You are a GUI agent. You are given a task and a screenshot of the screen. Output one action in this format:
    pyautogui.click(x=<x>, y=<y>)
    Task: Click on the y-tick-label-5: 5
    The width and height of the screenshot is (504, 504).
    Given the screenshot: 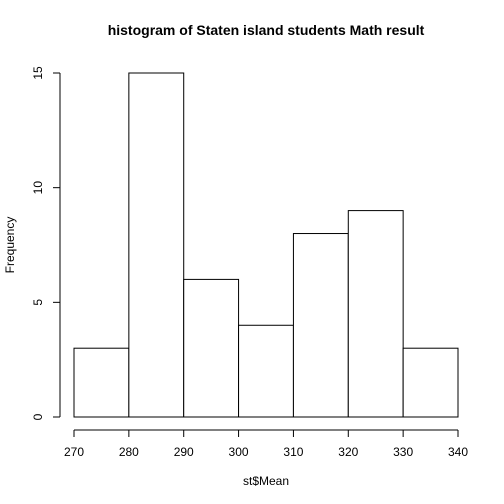 What is the action you would take?
    pyautogui.click(x=38, y=302)
    